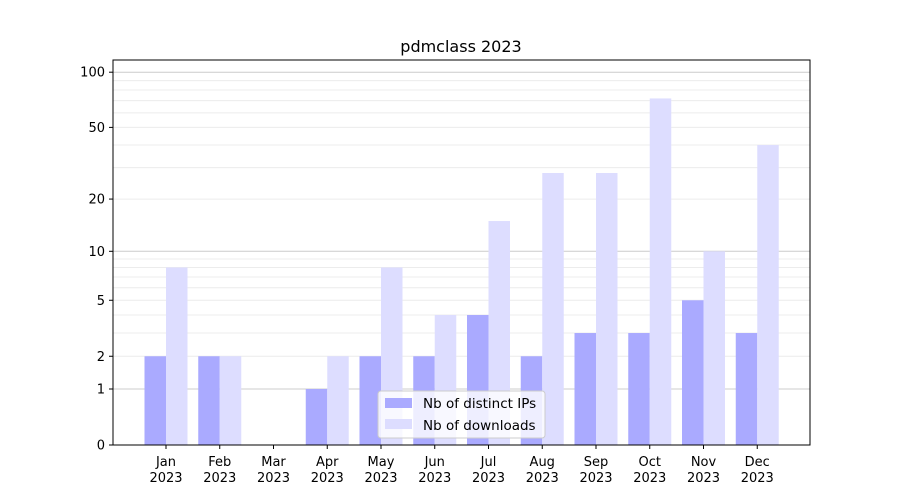 The width and height of the screenshot is (900, 504). I want to click on legend: Nb of distinct IPs Nb of downloads, so click(461, 414).